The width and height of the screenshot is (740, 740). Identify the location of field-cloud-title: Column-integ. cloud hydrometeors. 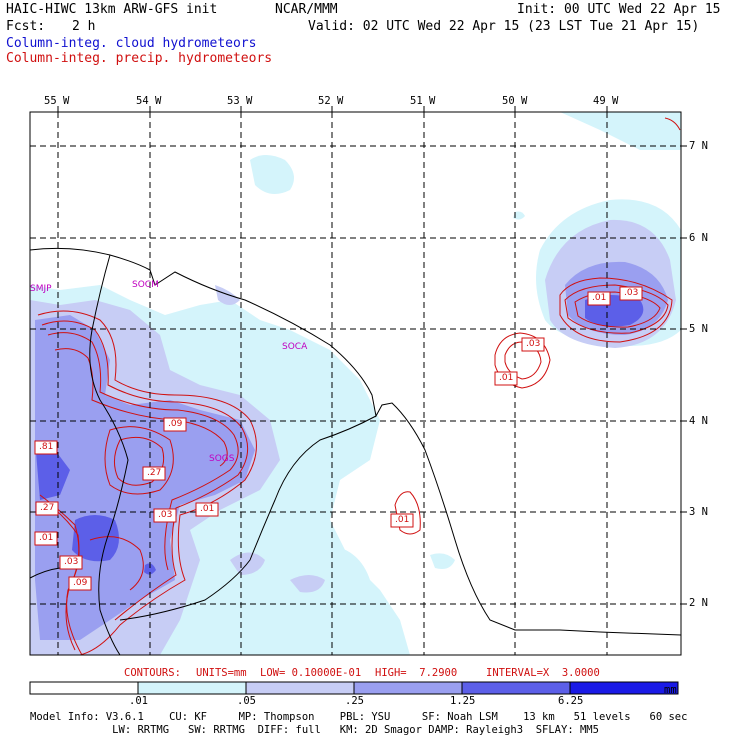
(131, 43).